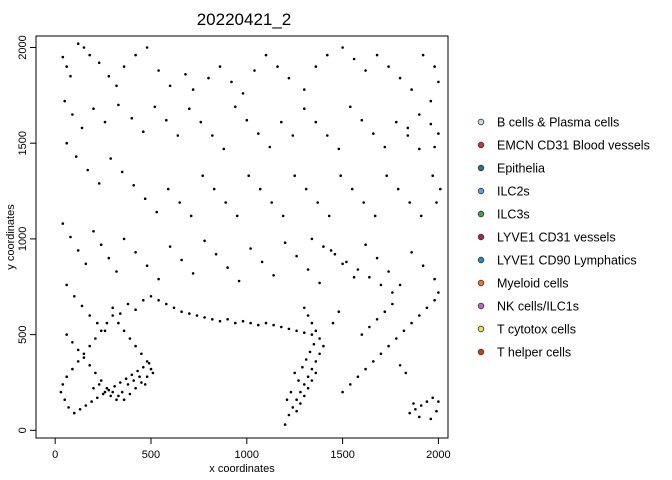 This screenshot has width=672, height=480. Describe the element at coordinates (23, 143) in the screenshot. I see `y-tick-label: 1500` at that location.